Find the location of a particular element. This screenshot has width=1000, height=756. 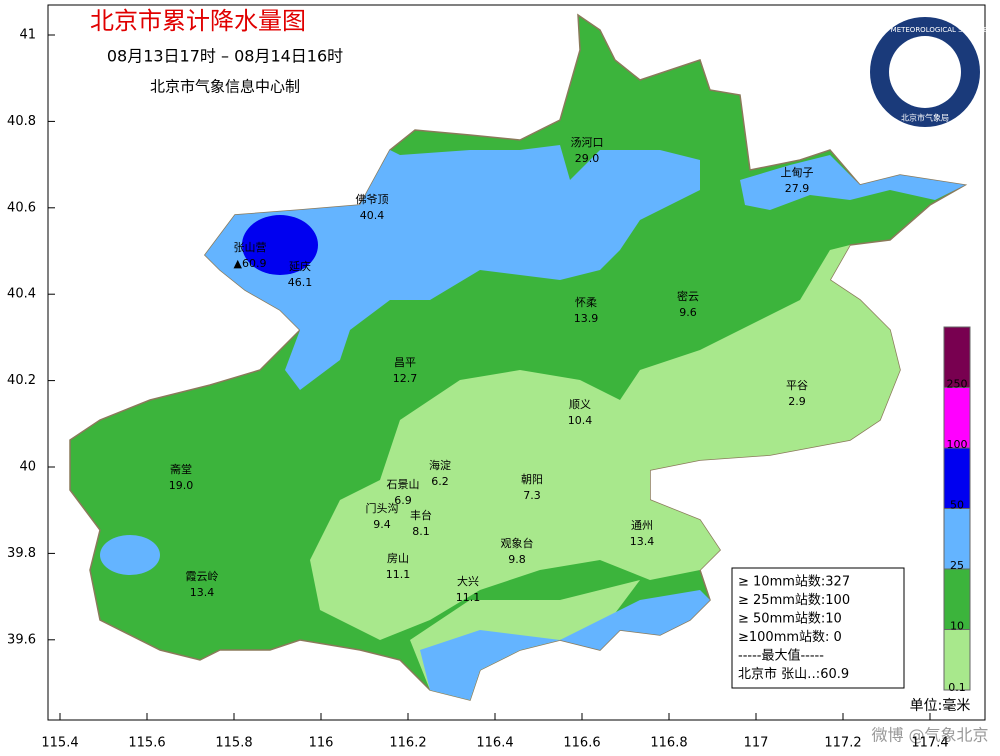

station-name: 佛爷顶 is located at coordinates (372, 199).